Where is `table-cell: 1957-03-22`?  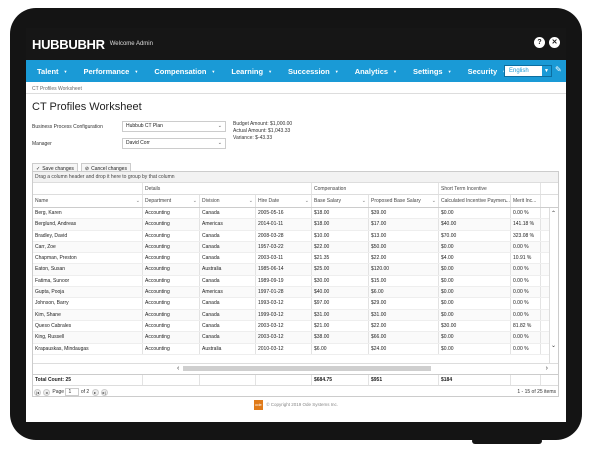 table-cell: 1957-03-22 is located at coordinates (284, 247).